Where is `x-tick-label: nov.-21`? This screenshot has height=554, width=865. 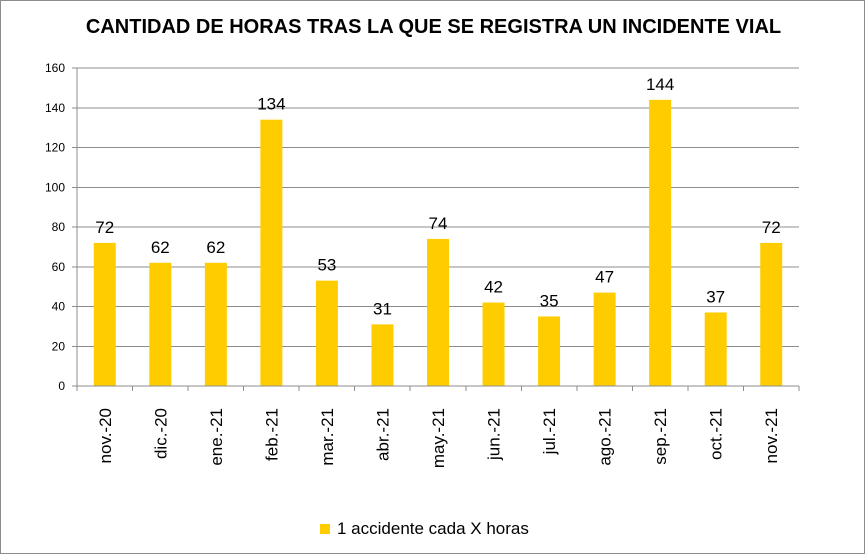
x-tick-label: nov.-21 is located at coordinates (771, 435).